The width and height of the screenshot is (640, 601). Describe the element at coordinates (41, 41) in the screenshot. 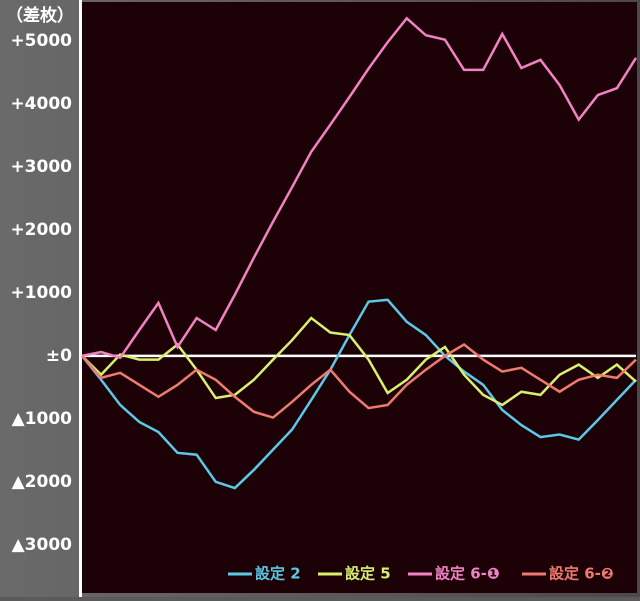

I see `y-tick-label: +5000` at that location.